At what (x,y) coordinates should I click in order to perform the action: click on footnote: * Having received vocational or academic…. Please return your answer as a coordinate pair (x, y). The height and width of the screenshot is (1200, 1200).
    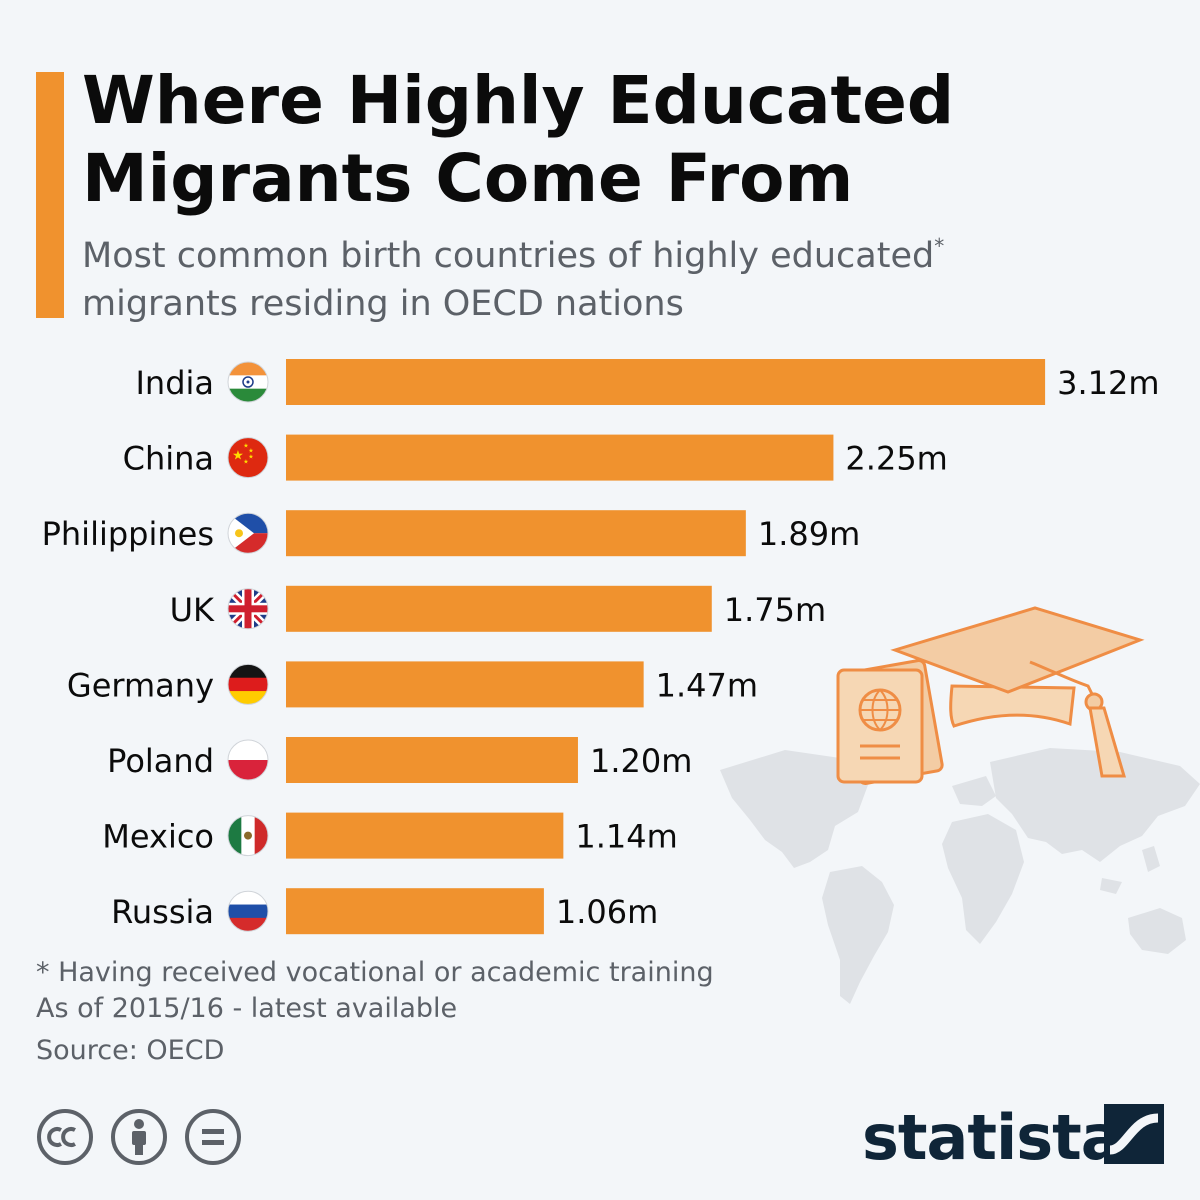
    Looking at the image, I should click on (375, 972).